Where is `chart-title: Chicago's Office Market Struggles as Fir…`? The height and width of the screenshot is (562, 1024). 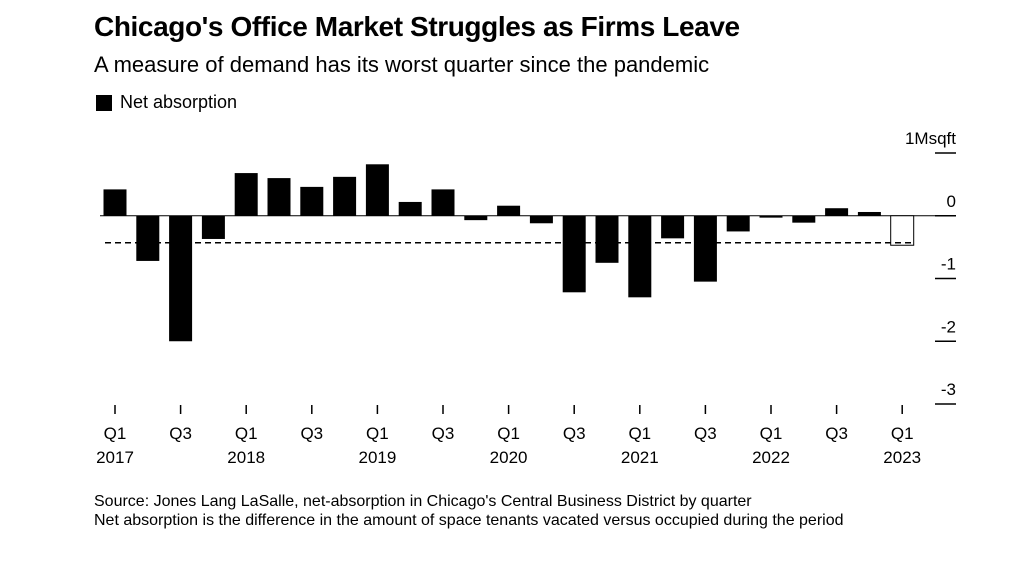
chart-title: Chicago's Office Market Struggles as Fir… is located at coordinates (417, 26).